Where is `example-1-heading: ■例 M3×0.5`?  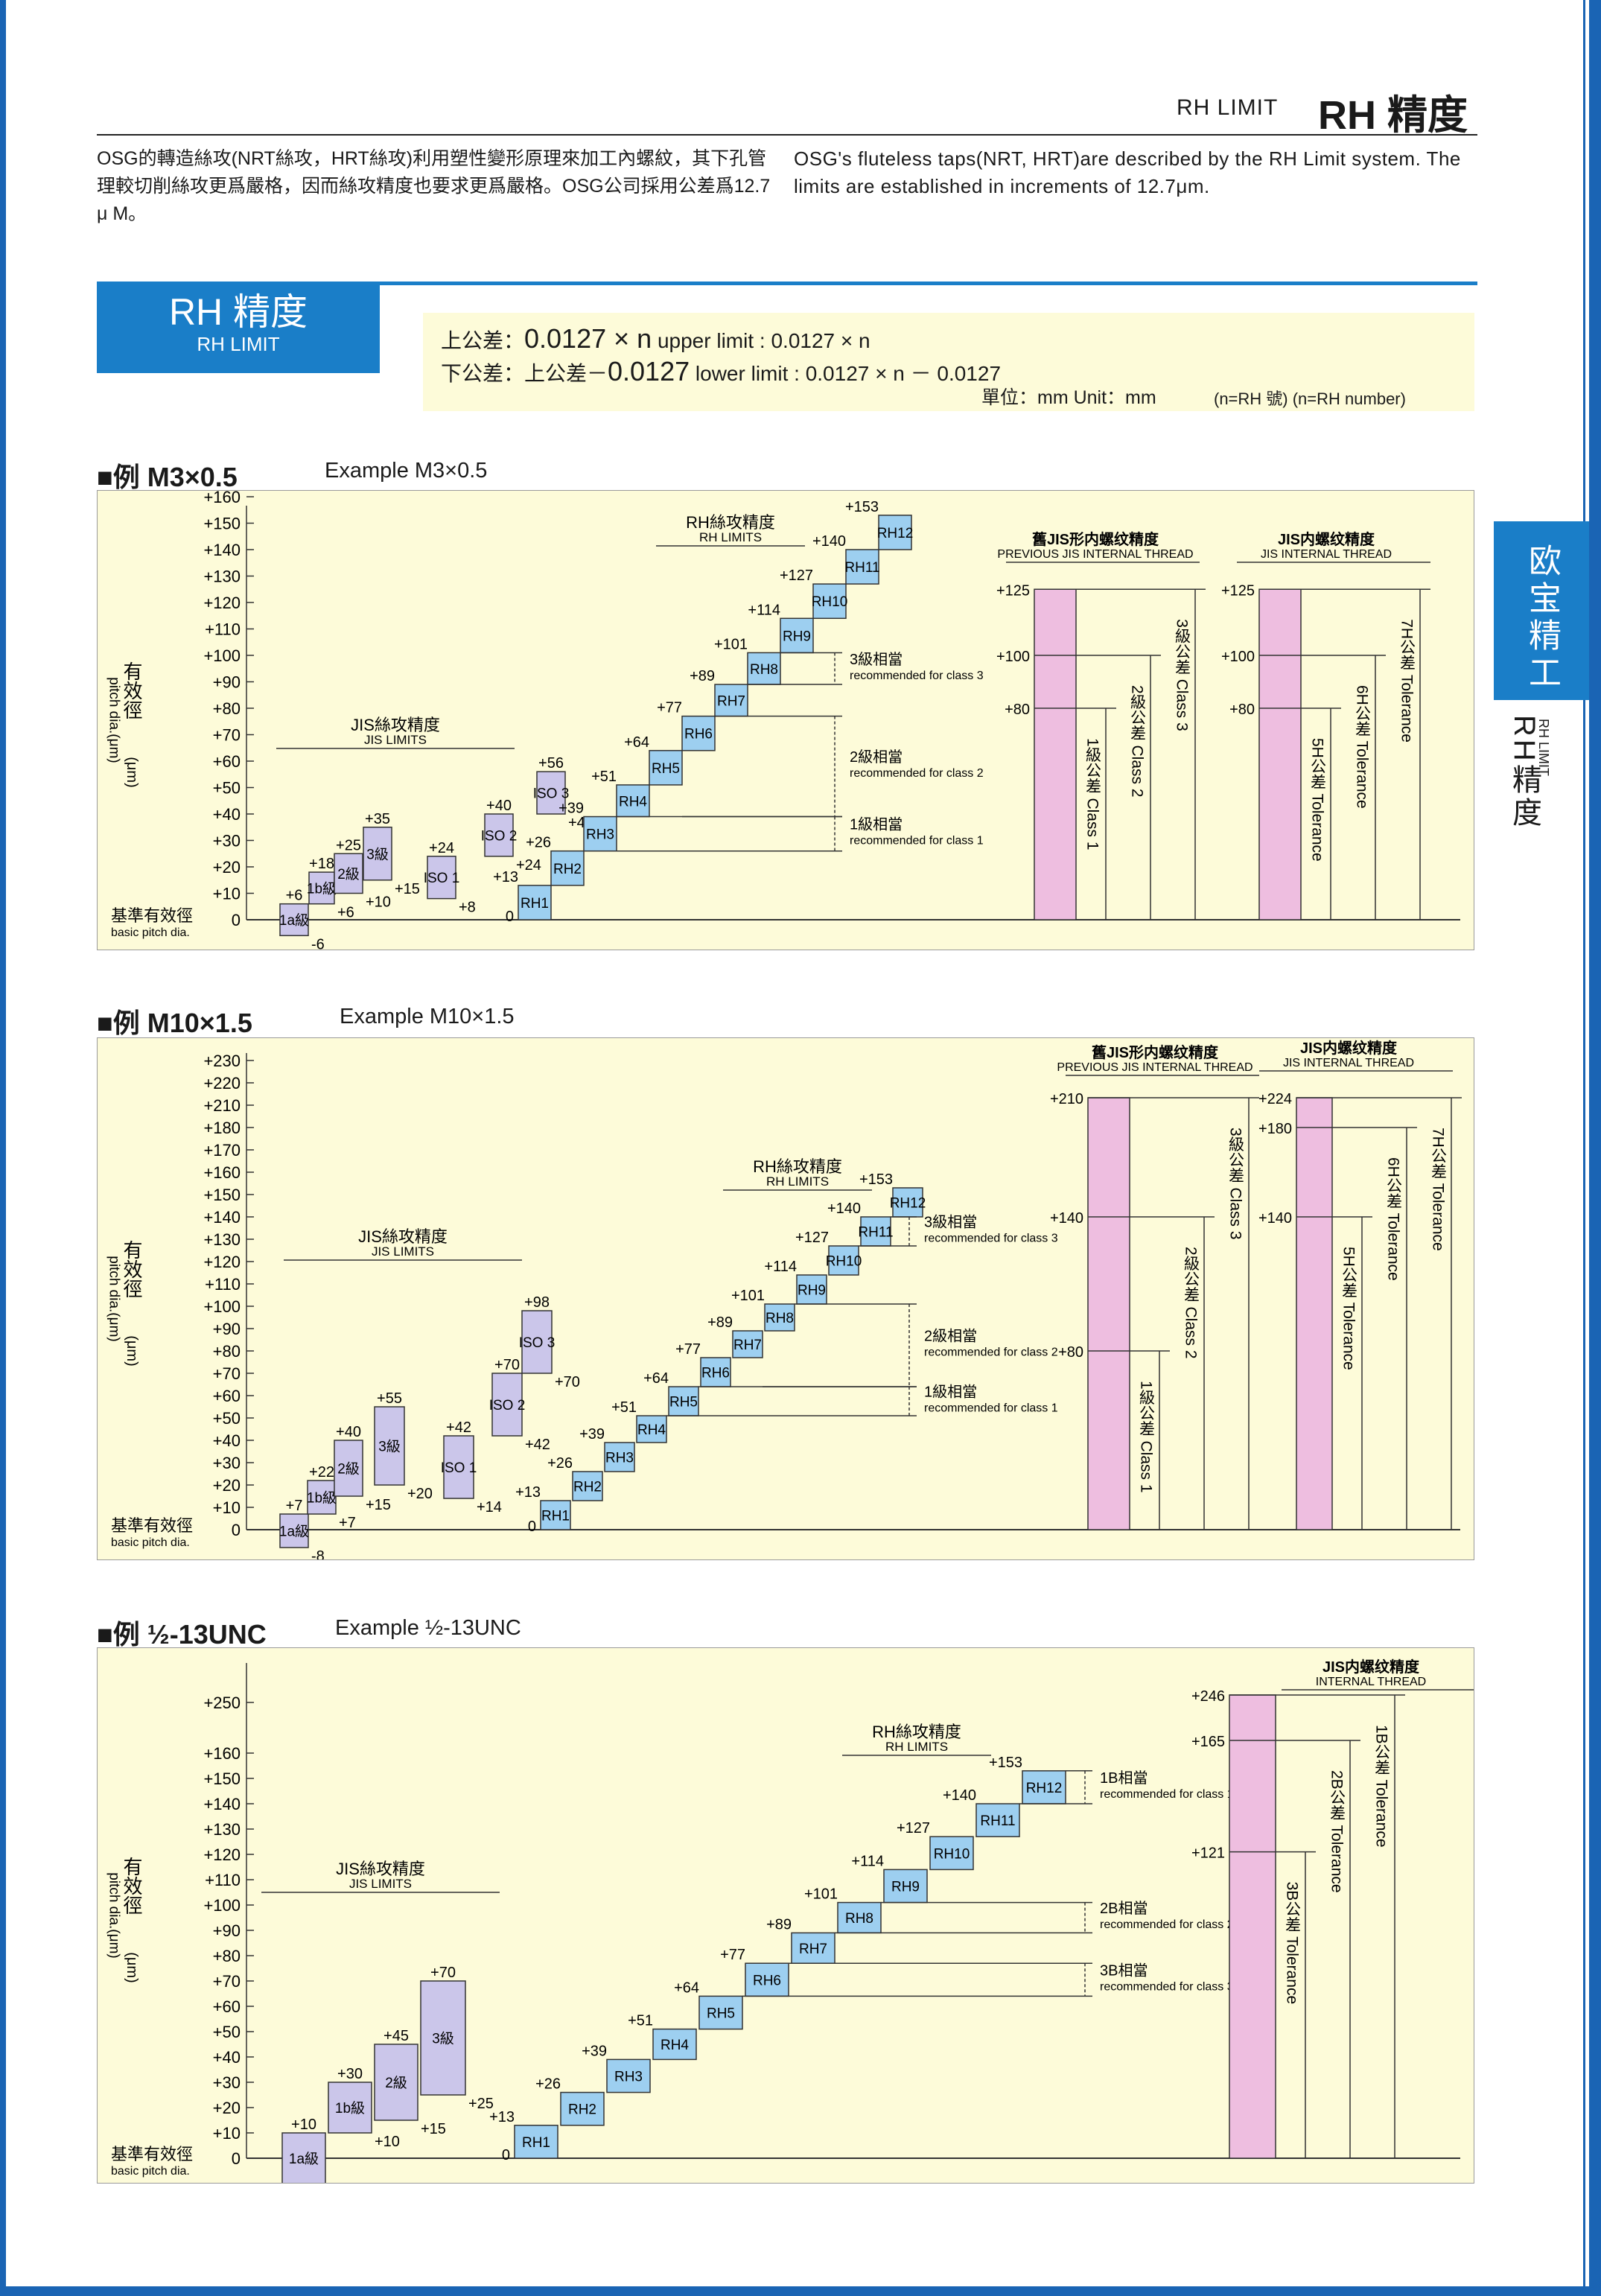 example-1-heading: ■例 M3×0.5 is located at coordinates (167, 477).